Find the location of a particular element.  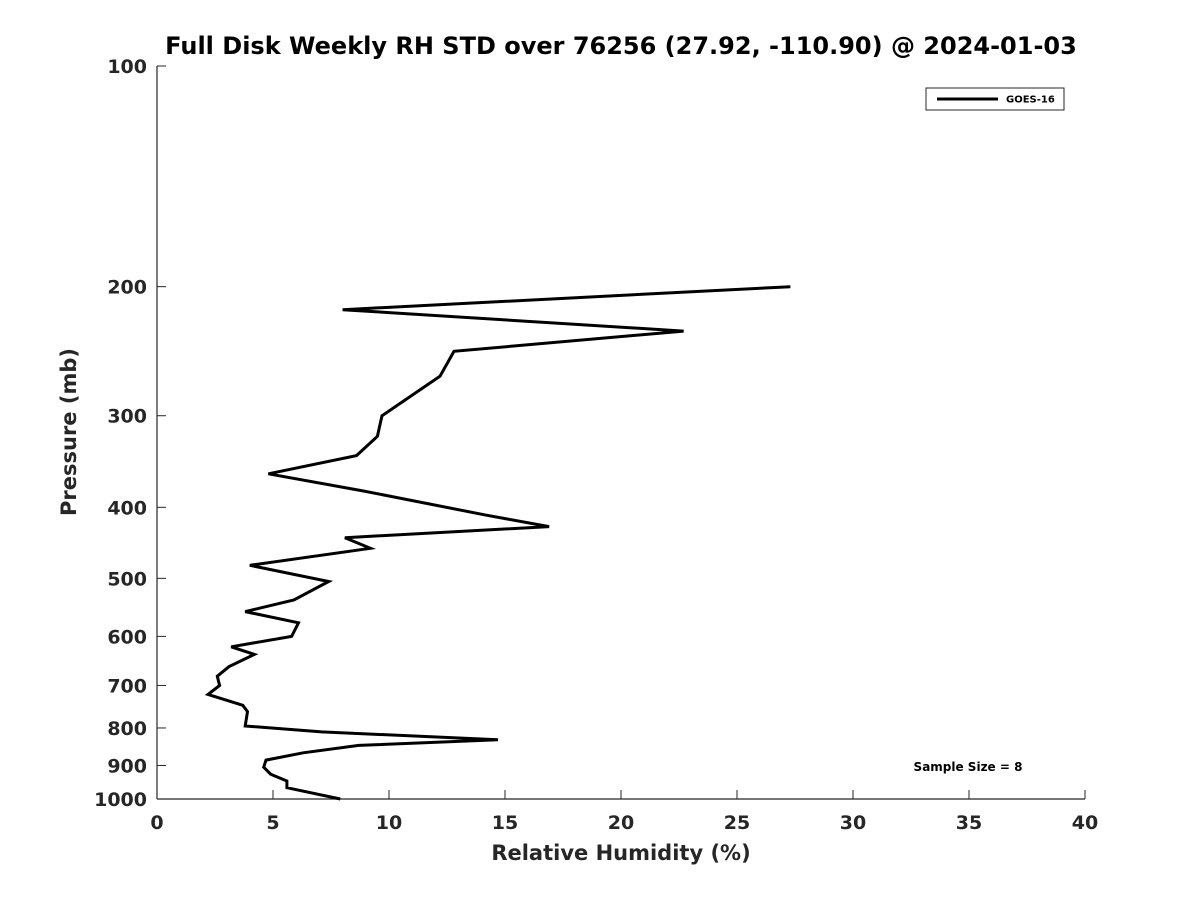

legend-label-goes-16: GOES-16 is located at coordinates (1030, 100).